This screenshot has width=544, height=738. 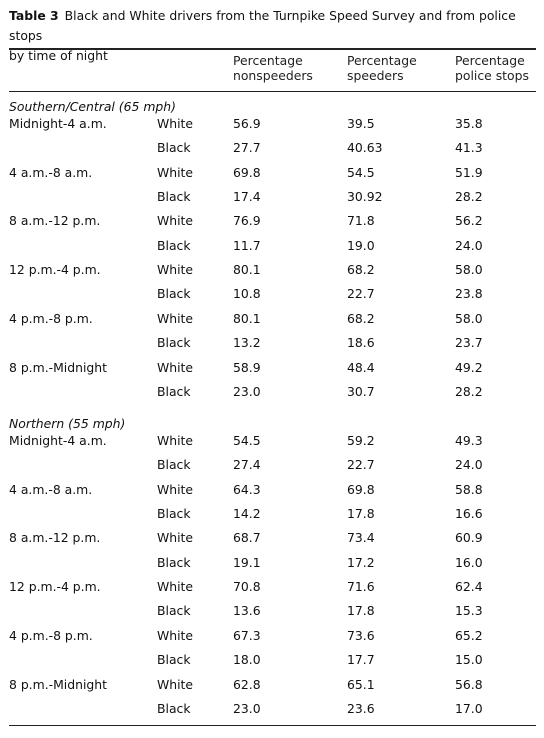 I want to click on speeders-cell: 71.6, so click(x=361, y=587).